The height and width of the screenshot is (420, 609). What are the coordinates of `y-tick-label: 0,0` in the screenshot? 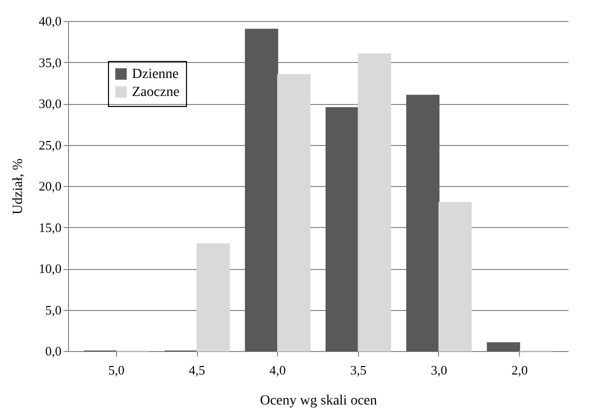 It's located at (53, 351).